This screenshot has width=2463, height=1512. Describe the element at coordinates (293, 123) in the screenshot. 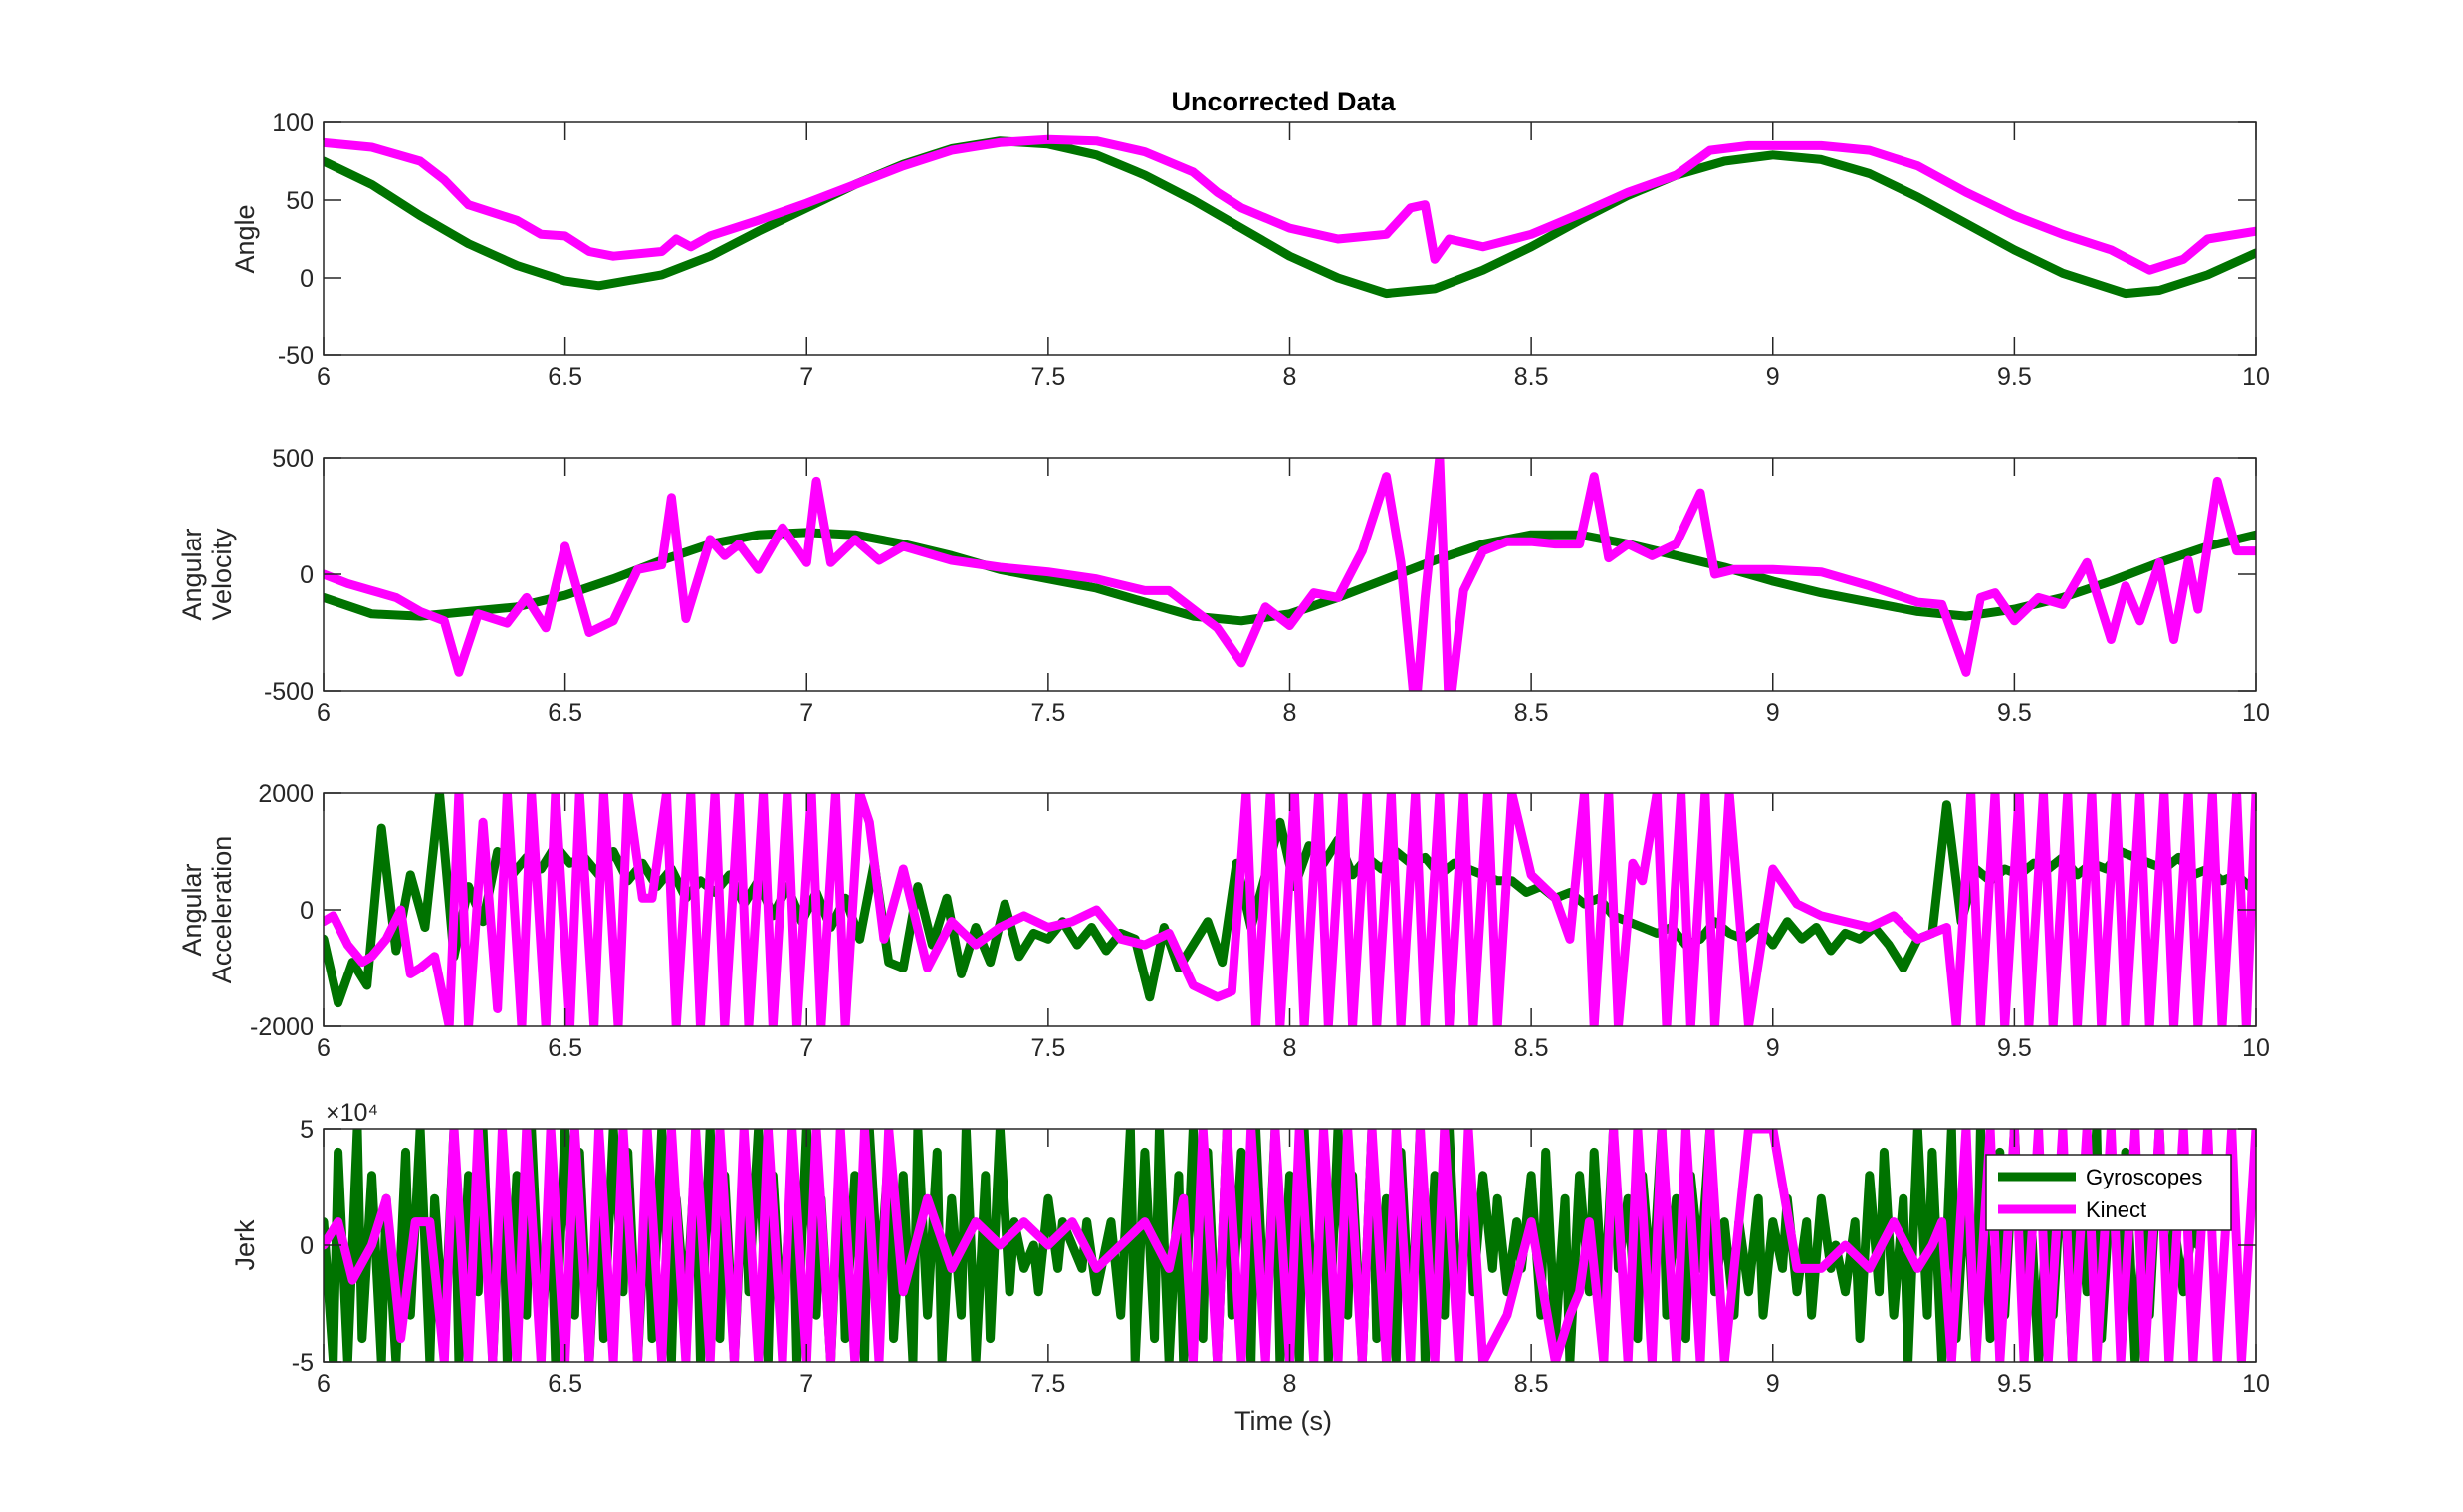

I see `y-tick-label: 100` at that location.